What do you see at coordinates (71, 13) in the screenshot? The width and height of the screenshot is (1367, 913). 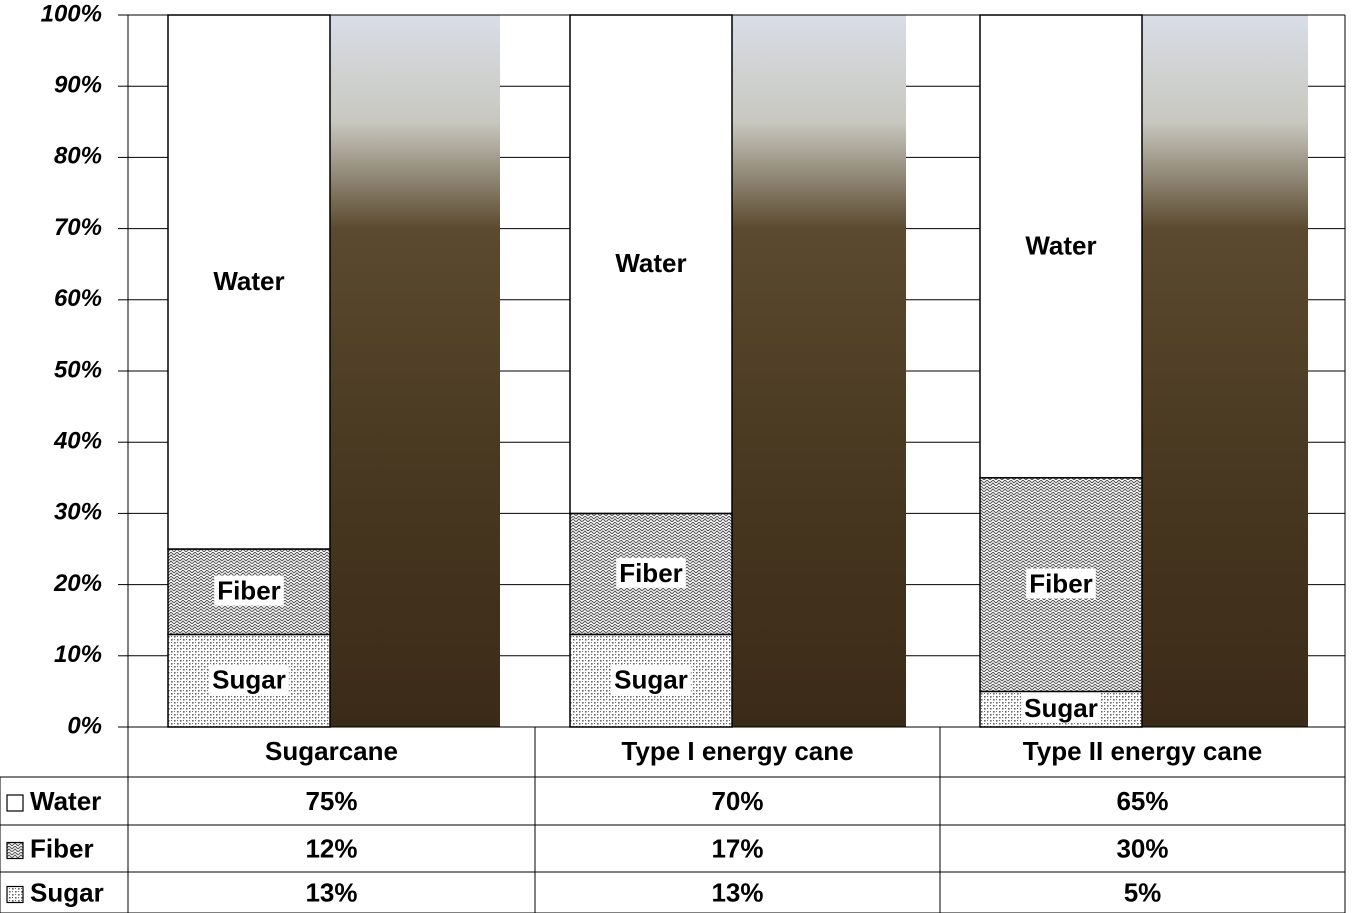 I see `y-tick-label: 100%` at bounding box center [71, 13].